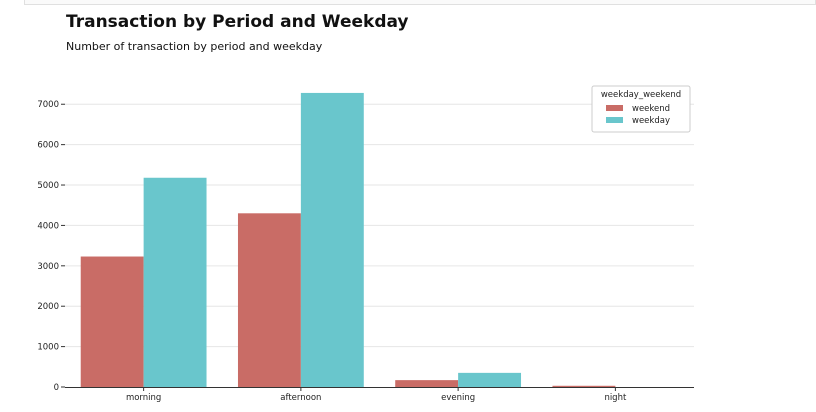 The height and width of the screenshot is (412, 816). Describe the element at coordinates (269, 300) in the screenshot. I see `bar-weekend-afternoon` at that location.